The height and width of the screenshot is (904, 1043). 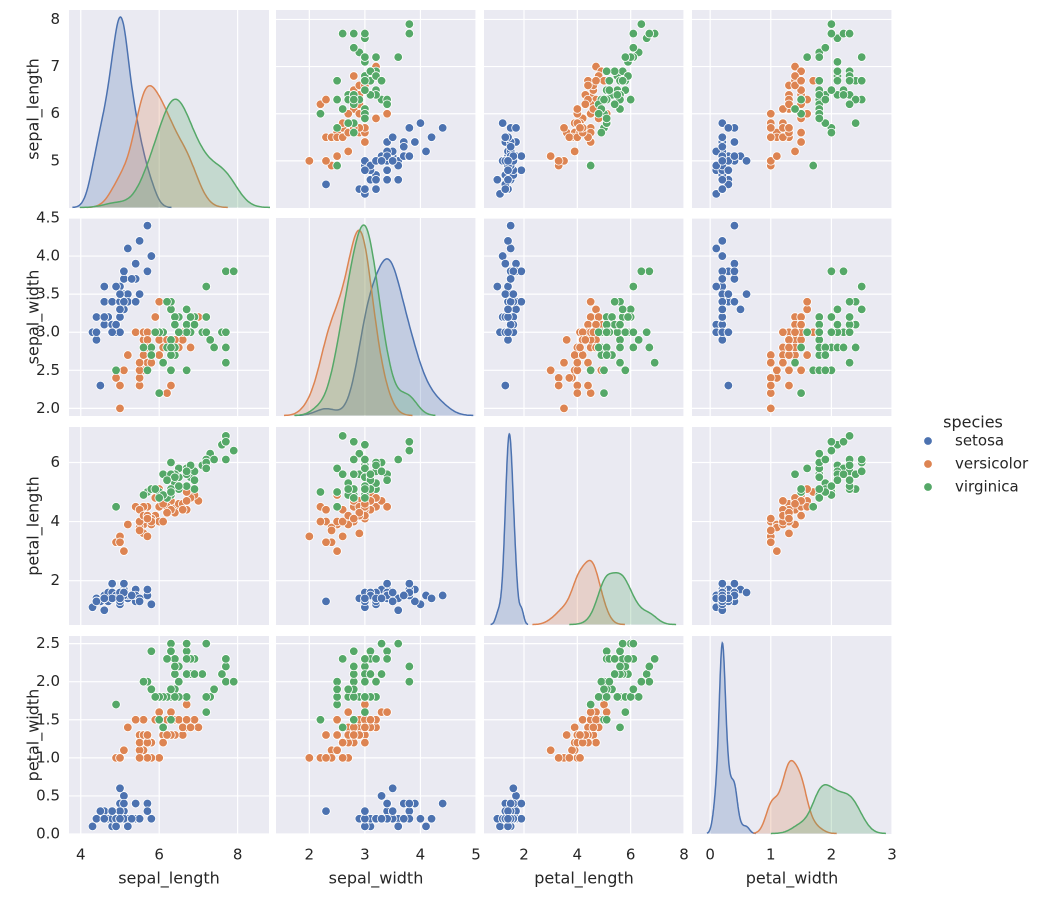 What do you see at coordinates (376, 879) in the screenshot?
I see `x-axis-title-sepal_width: sepal_width` at bounding box center [376, 879].